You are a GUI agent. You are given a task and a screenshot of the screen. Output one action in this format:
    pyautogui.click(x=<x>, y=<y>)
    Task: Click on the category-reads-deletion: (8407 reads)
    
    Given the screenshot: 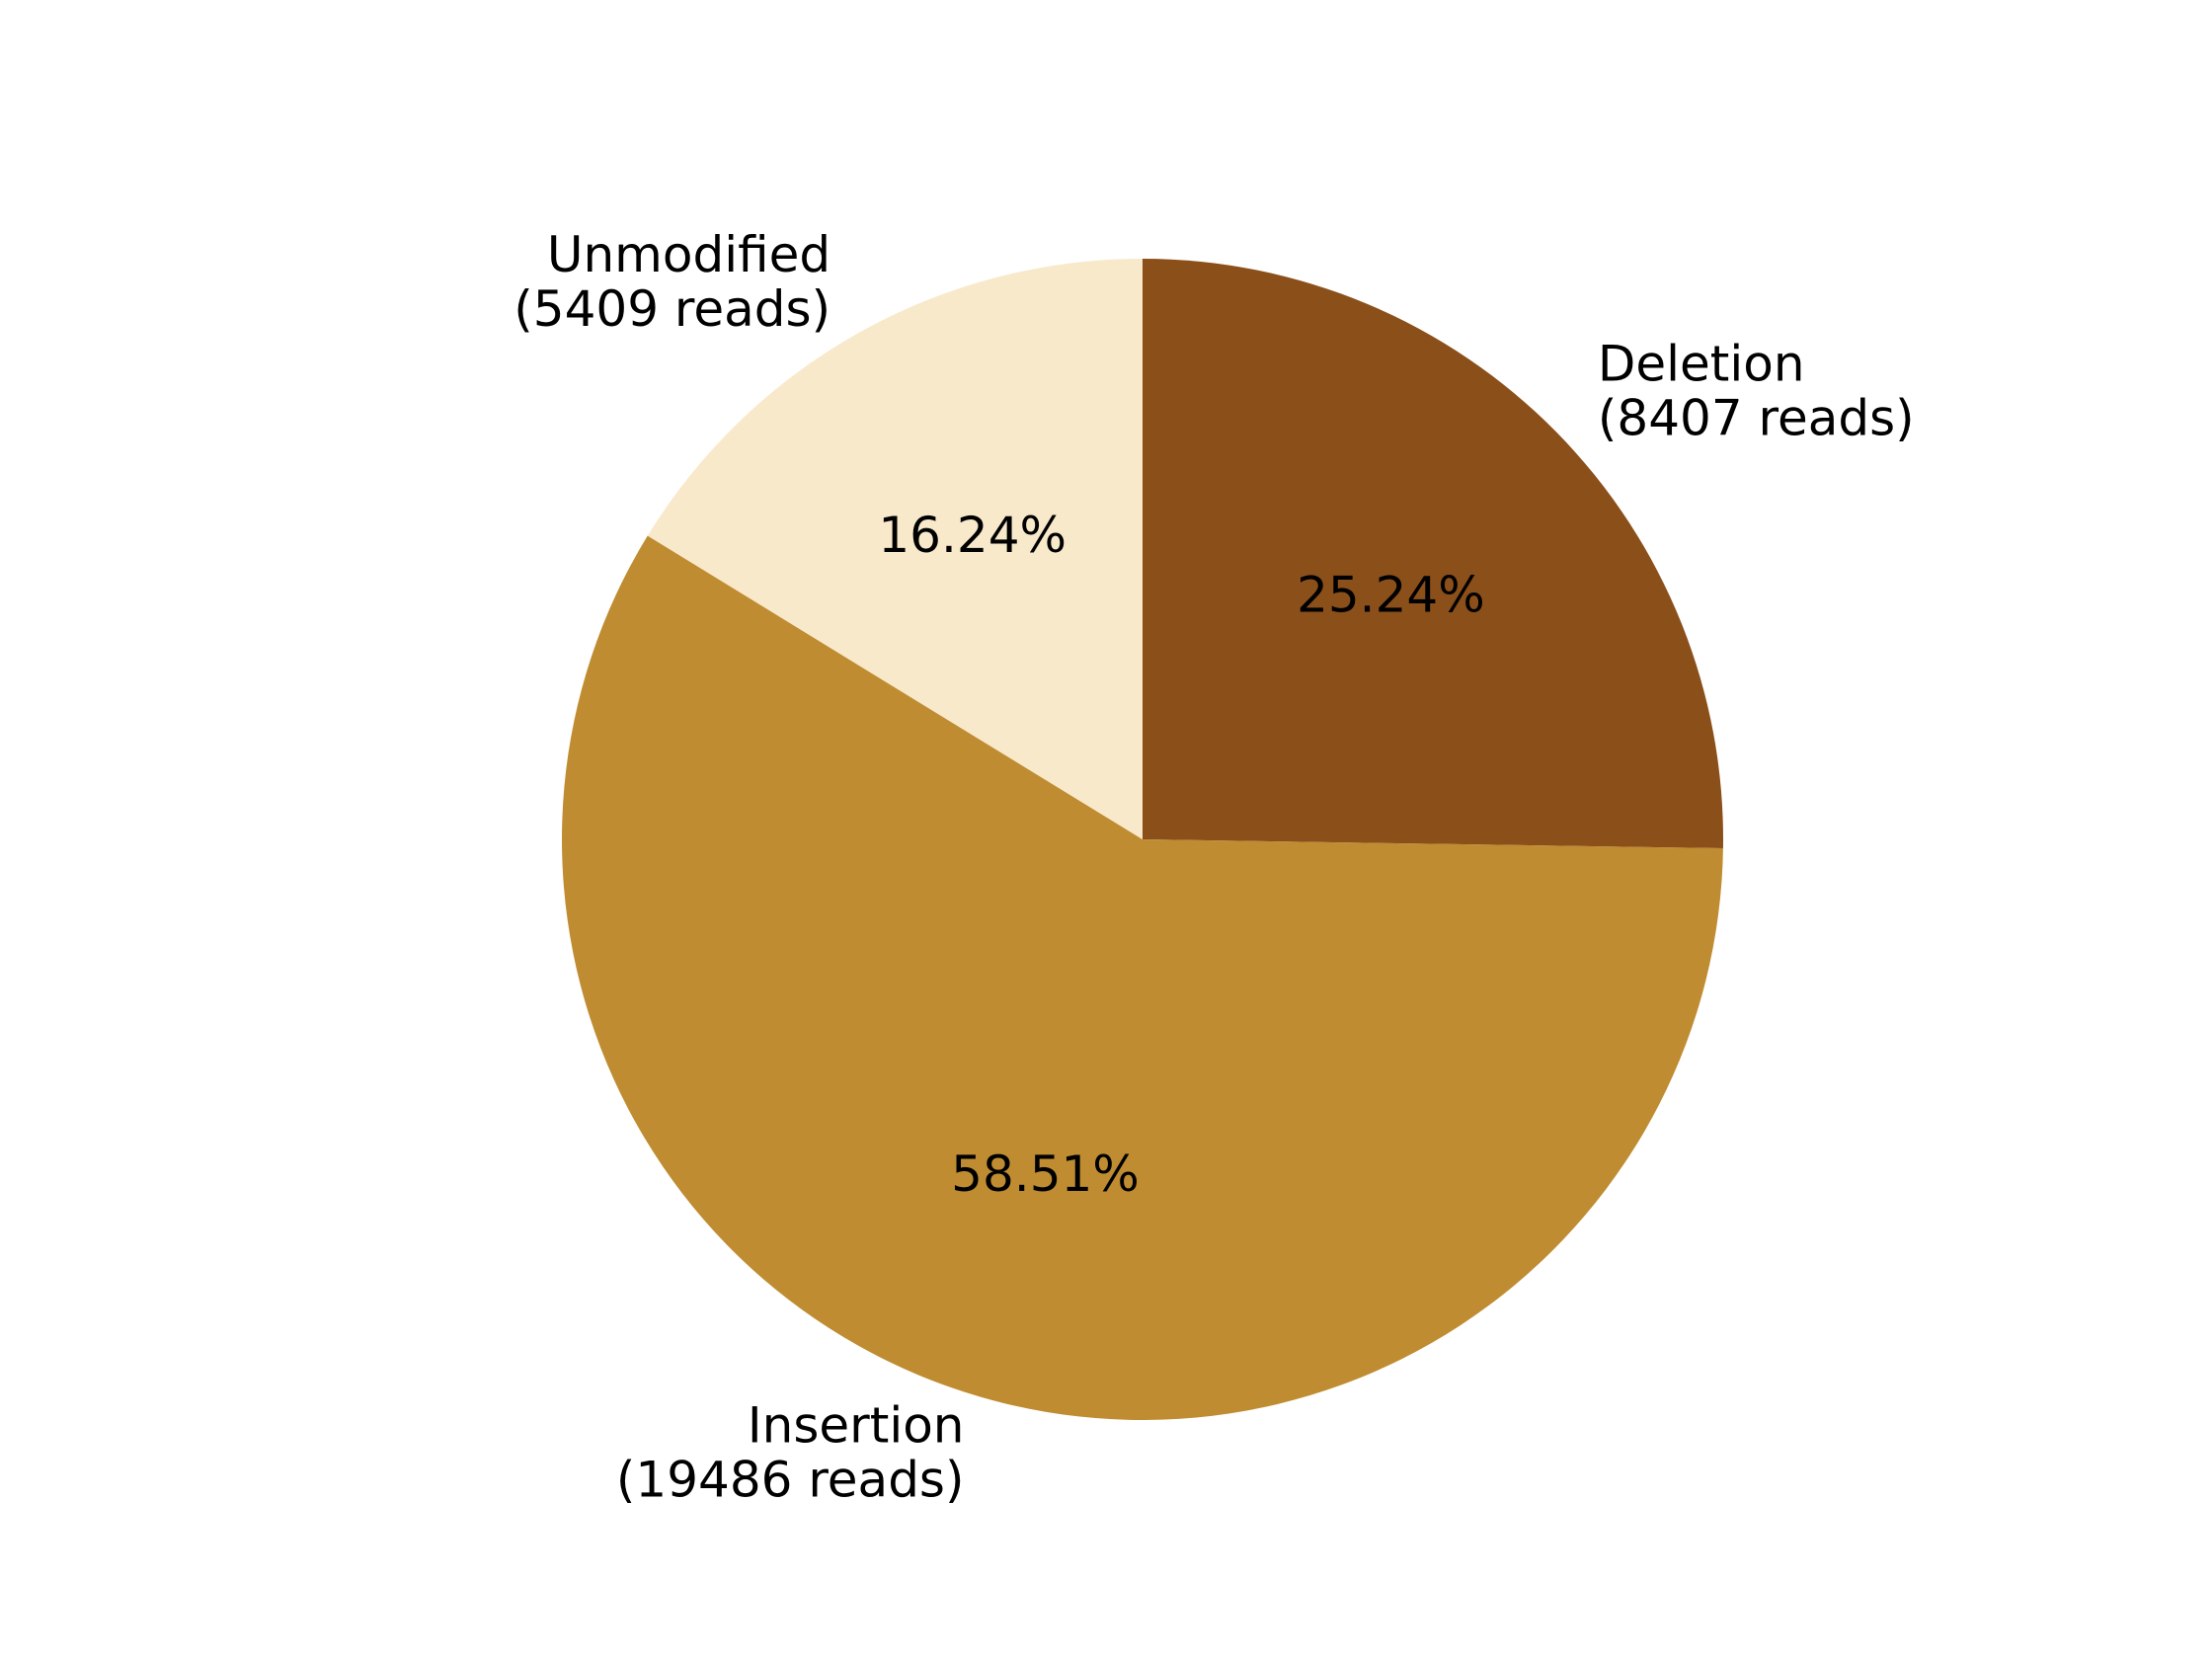 What is the action you would take?
    pyautogui.click(x=1756, y=419)
    